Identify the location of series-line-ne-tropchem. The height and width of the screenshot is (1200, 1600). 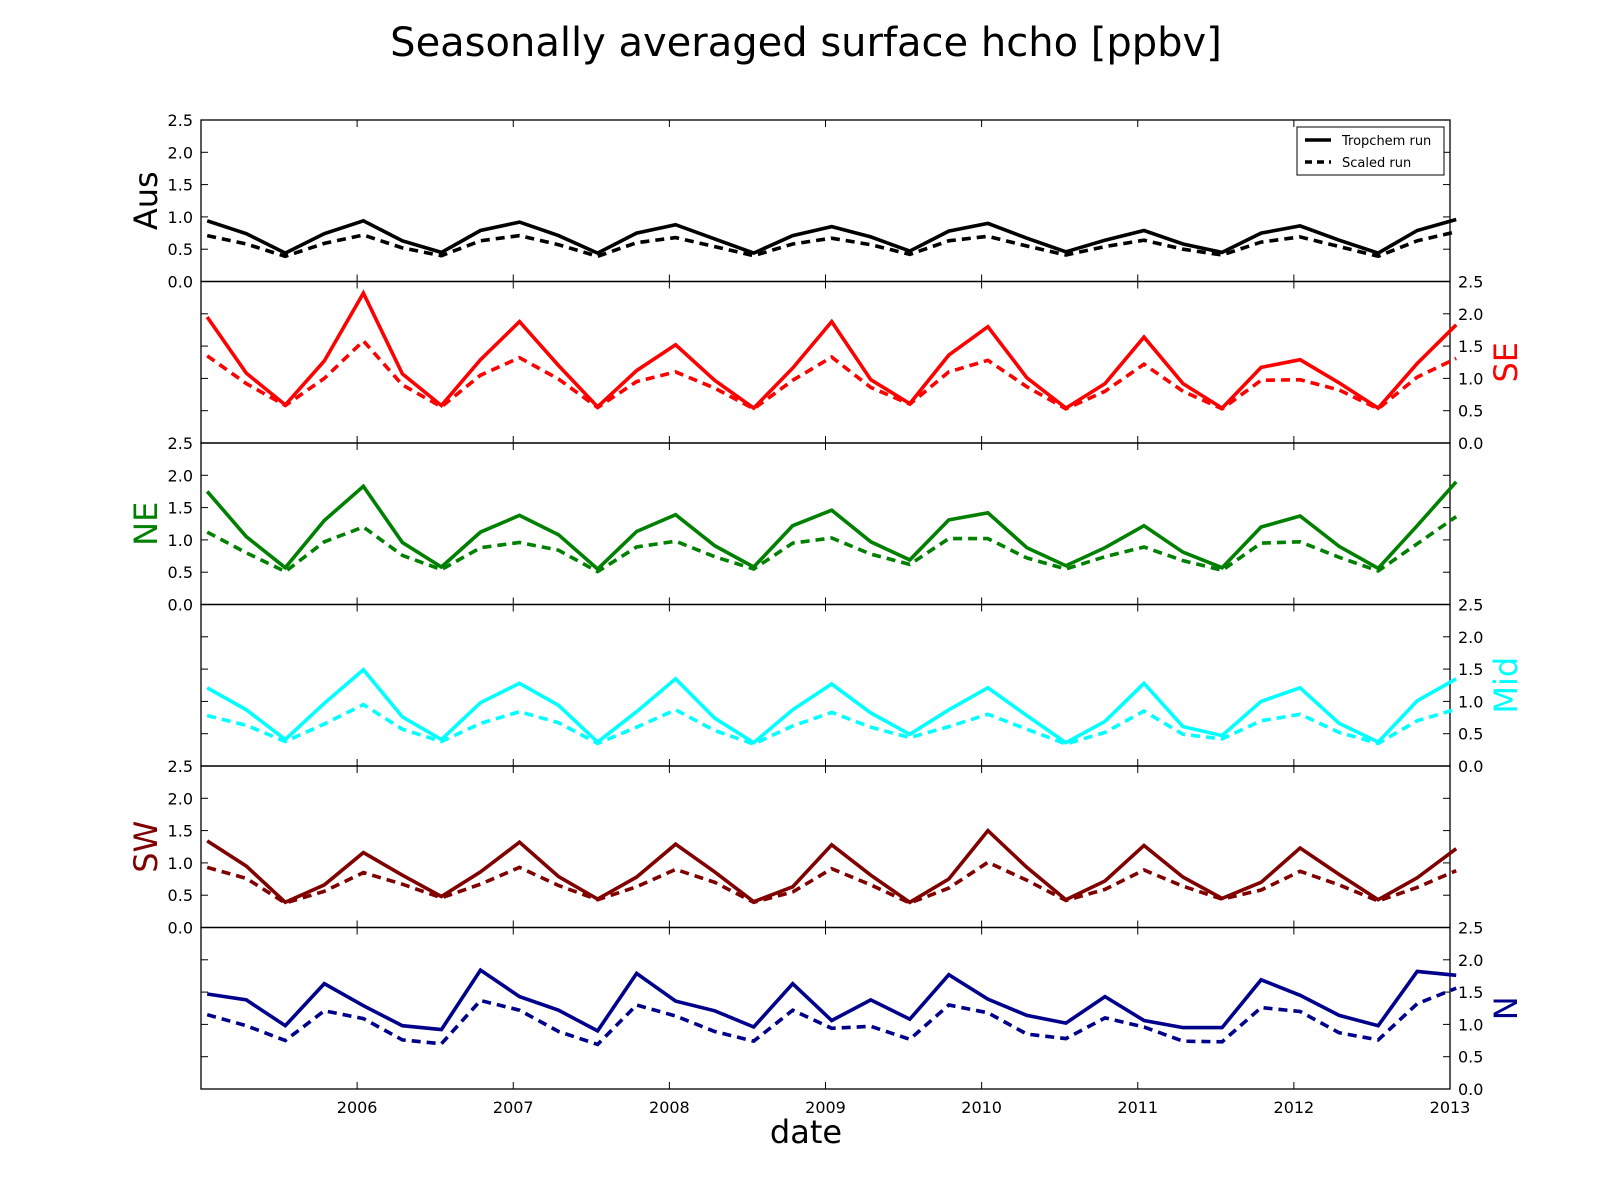
(831, 526).